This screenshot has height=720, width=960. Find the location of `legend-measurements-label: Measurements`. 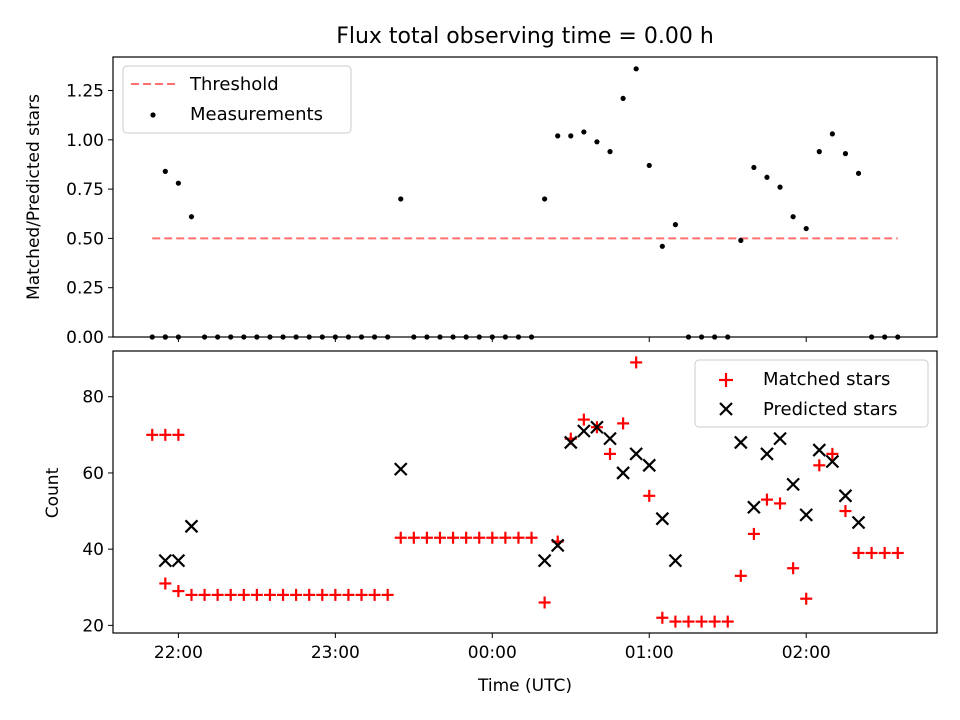

legend-measurements-label: Measurements is located at coordinates (256, 114).